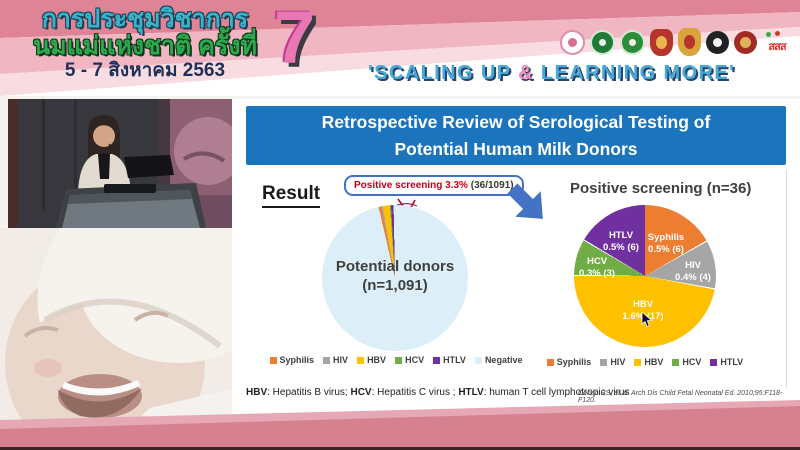 The width and height of the screenshot is (800, 450). What do you see at coordinates (291, 195) in the screenshot?
I see `result-heading: Result` at bounding box center [291, 195].